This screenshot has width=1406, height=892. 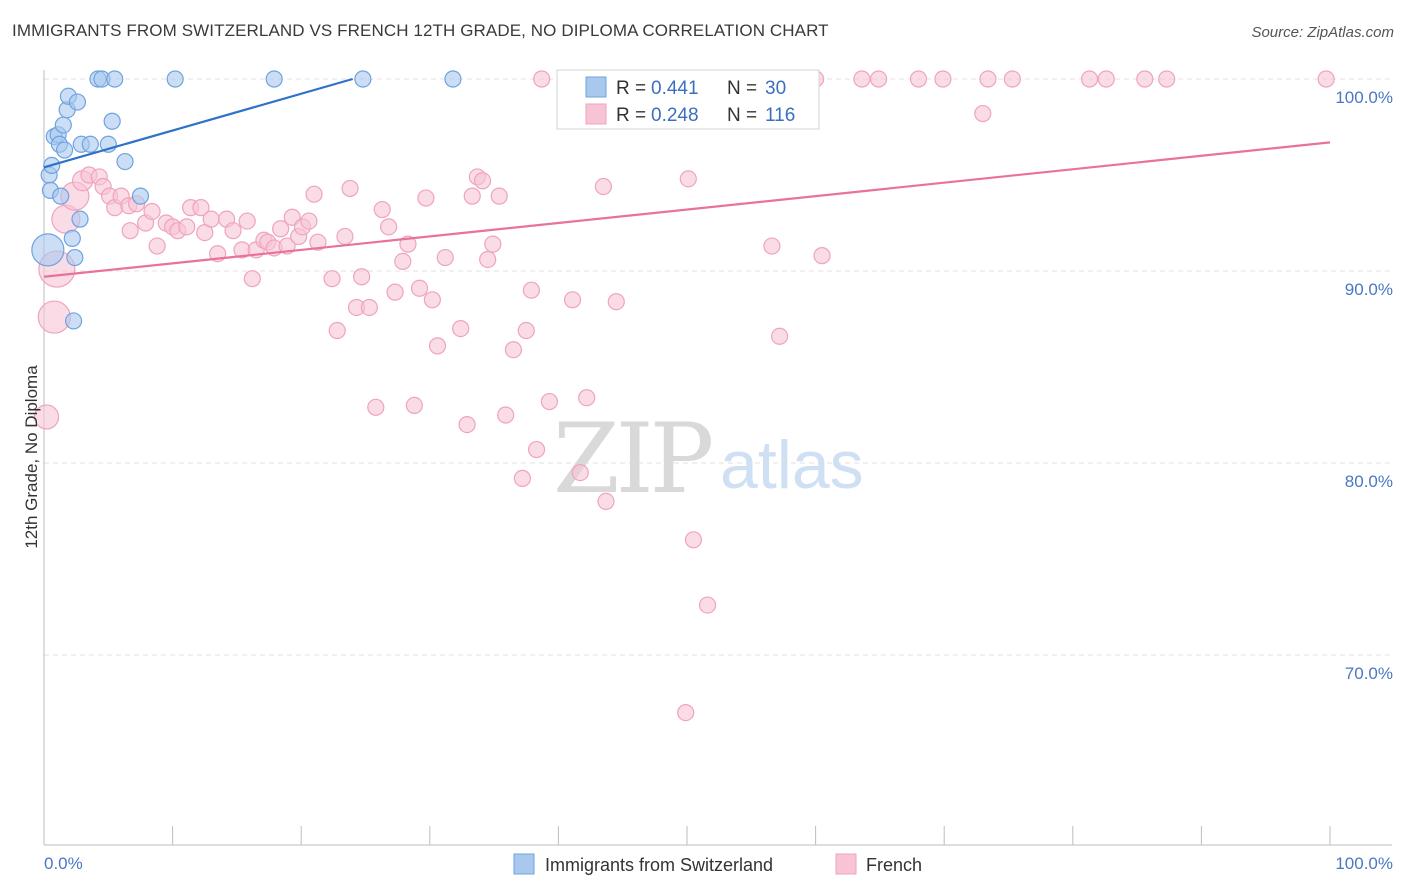 I want to click on stats-swatch-french, so click(x=596, y=114).